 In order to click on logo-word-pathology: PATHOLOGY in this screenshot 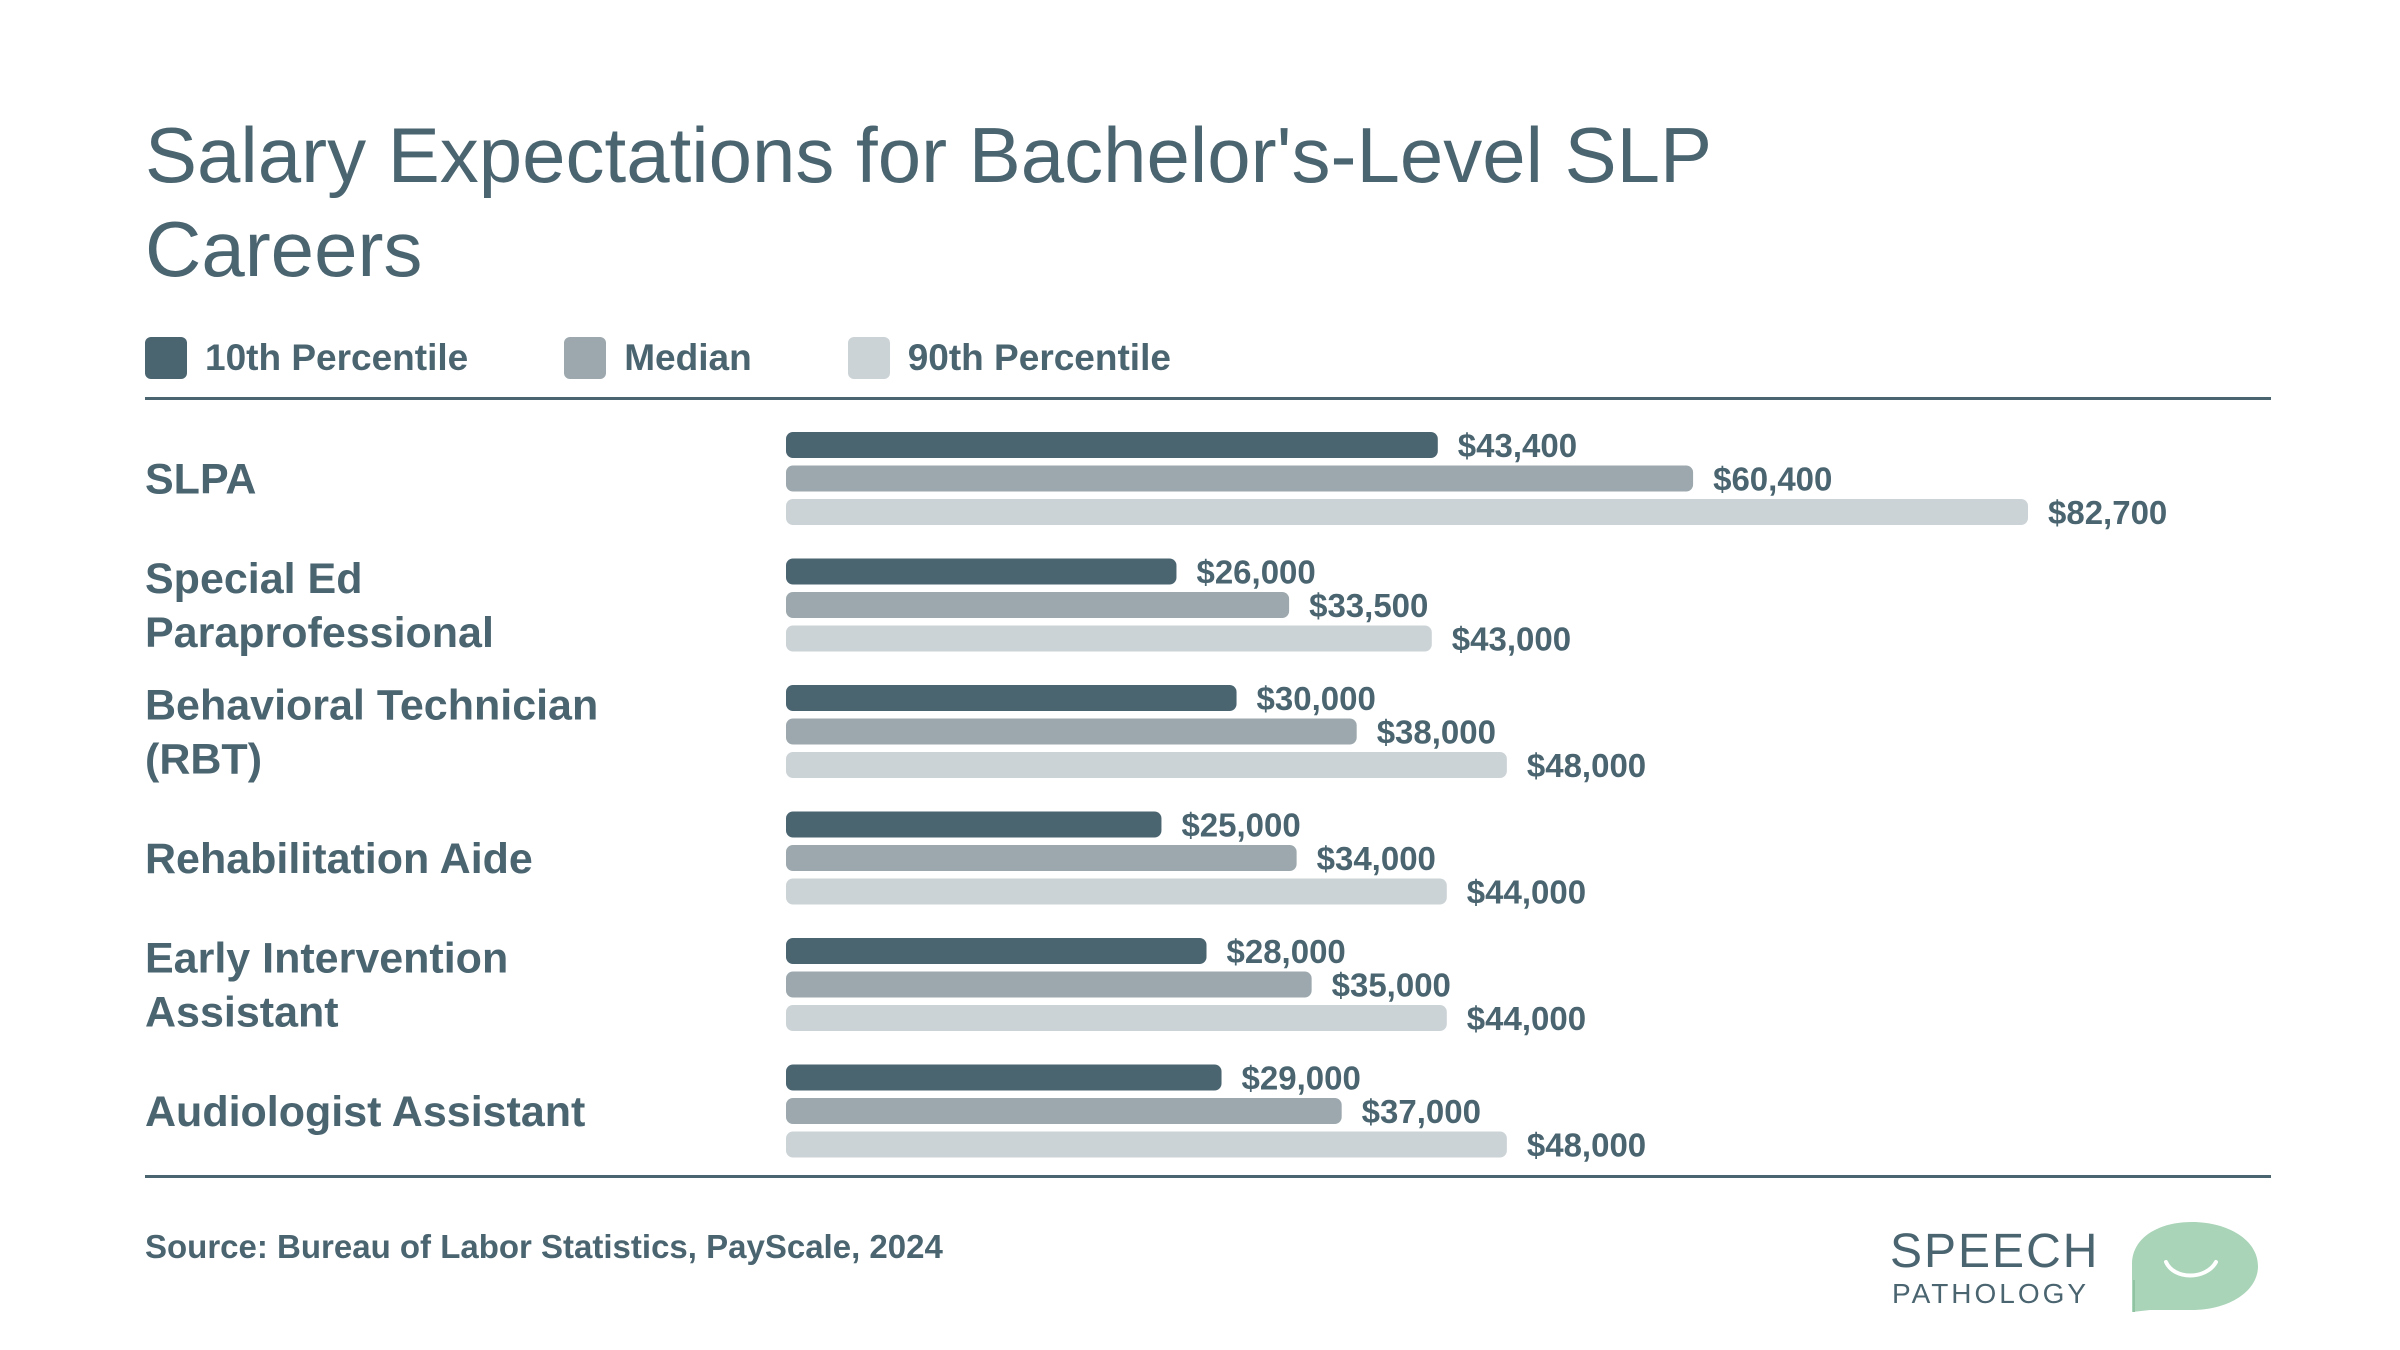, I will do `click(1991, 1293)`.